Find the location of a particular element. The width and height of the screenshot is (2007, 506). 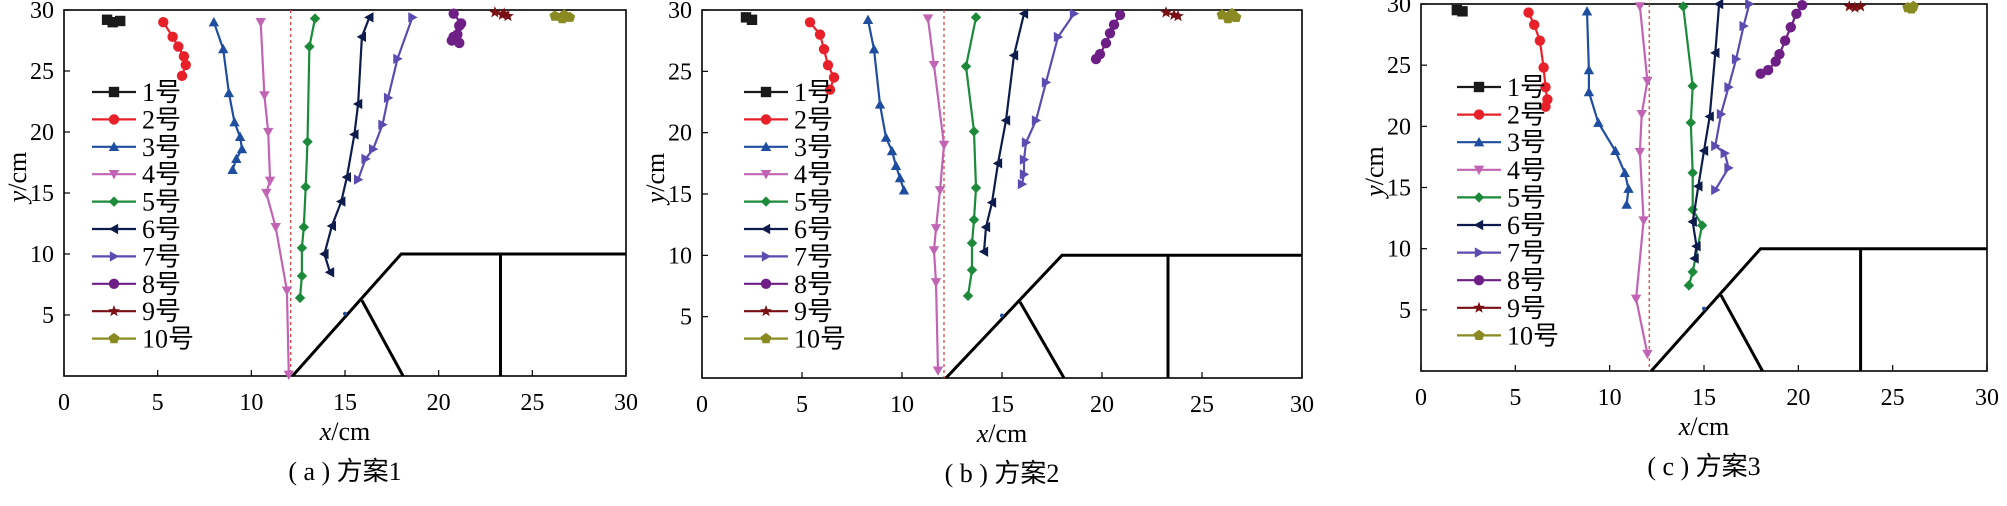

x-tick-label: 20 is located at coordinates (439, 403).